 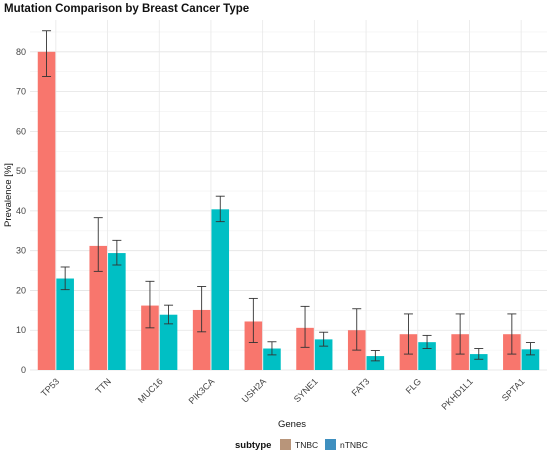 What do you see at coordinates (530, 349) in the screenshot?
I see `error-bar-ntnbc-spta1` at bounding box center [530, 349].